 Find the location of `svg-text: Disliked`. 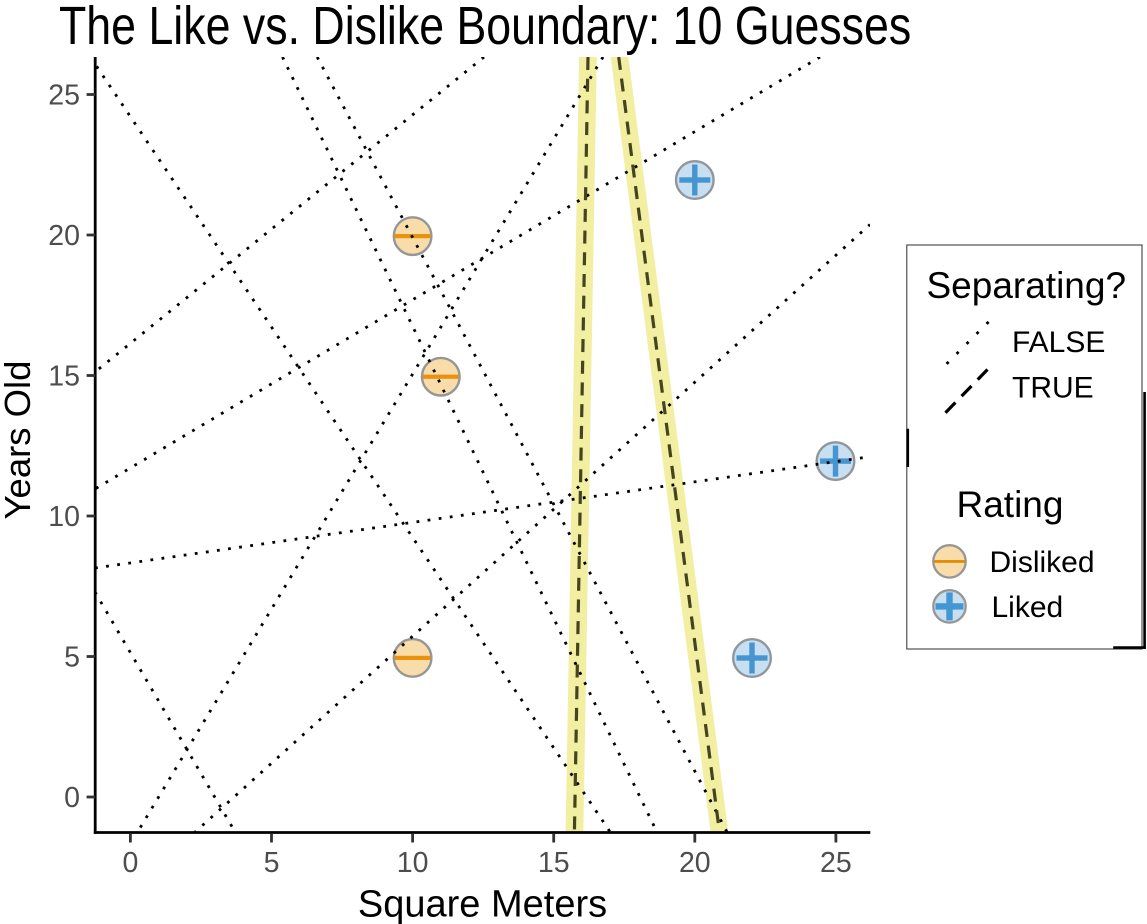

svg-text: Disliked is located at coordinates (1042, 562).